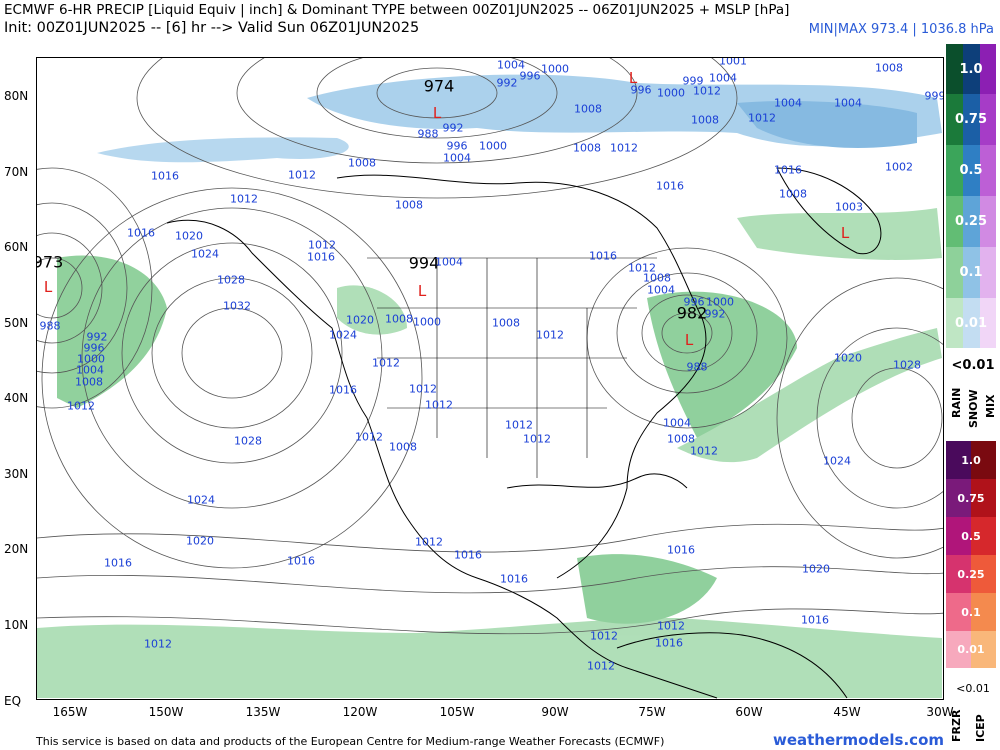 The width and height of the screenshot is (1000, 750). I want to click on lon-label: 90W, so click(555, 712).